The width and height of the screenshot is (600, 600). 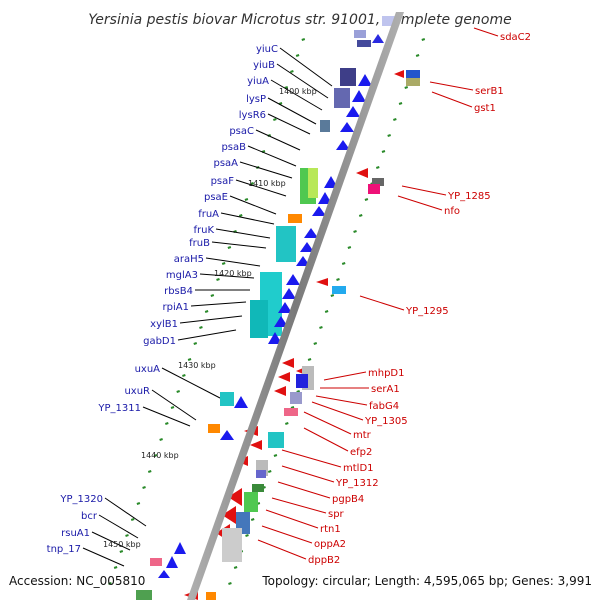 I want to click on kbp-tick-label: 1400 kbp, so click(x=298, y=91).